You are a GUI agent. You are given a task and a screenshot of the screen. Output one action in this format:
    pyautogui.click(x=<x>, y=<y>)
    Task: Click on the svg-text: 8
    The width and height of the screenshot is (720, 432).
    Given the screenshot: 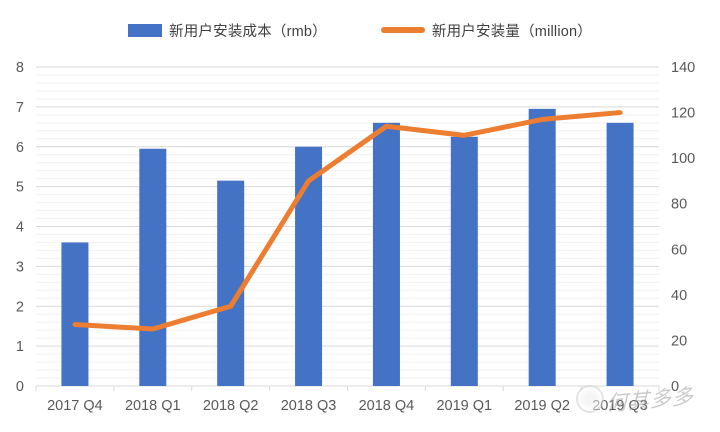 What is the action you would take?
    pyautogui.click(x=20, y=68)
    